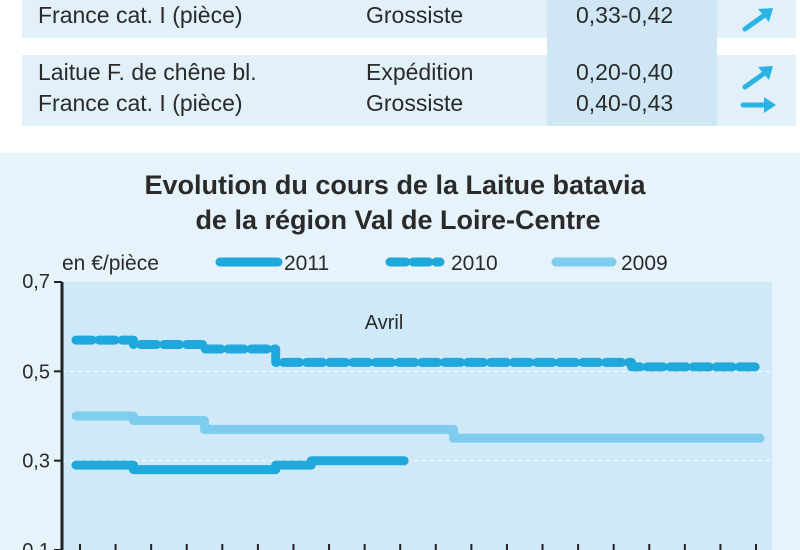 Image resolution: width=800 pixels, height=550 pixels. What do you see at coordinates (625, 72) in the screenshot?
I see `table-cell-price: 0,20-0,40` at bounding box center [625, 72].